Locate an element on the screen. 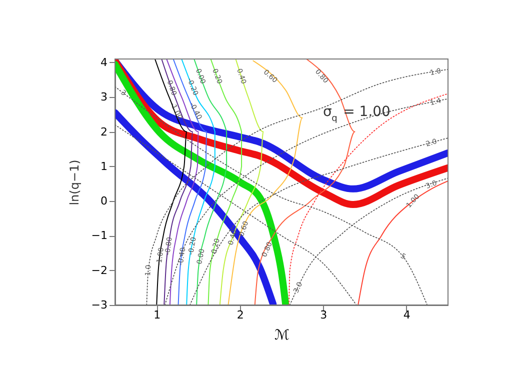 The image size is (507, 392). y-tick-label: 3 is located at coordinates (104, 97).